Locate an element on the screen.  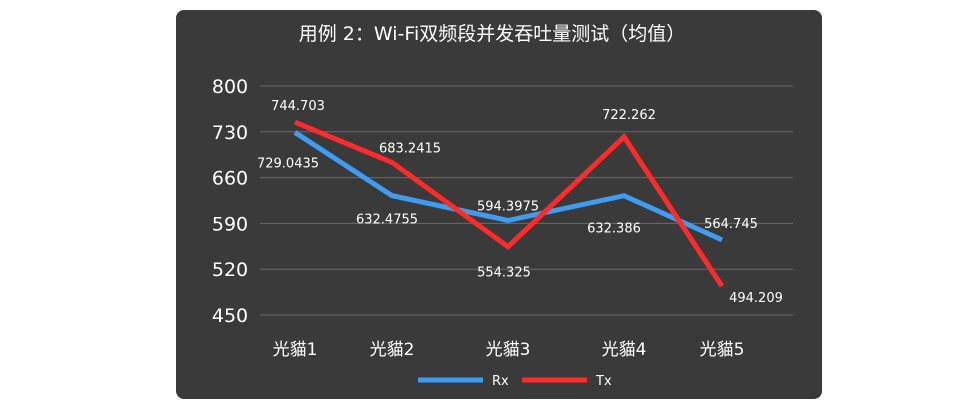
data-label-tx: 554.325 is located at coordinates (504, 273).